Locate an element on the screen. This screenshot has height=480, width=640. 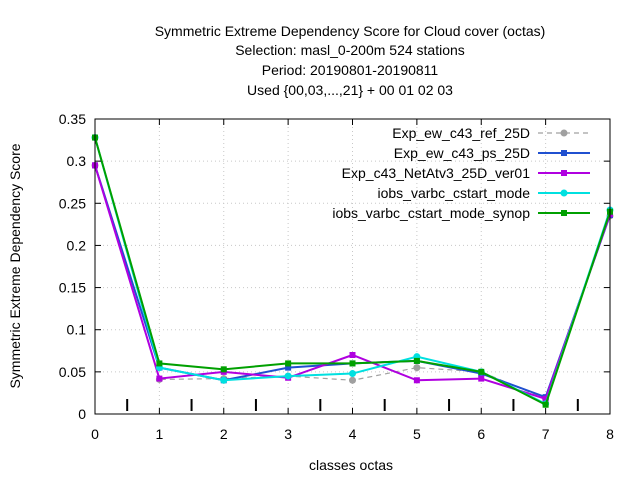
title-line-3: Period: 20190801-20190811 is located at coordinates (350, 70).